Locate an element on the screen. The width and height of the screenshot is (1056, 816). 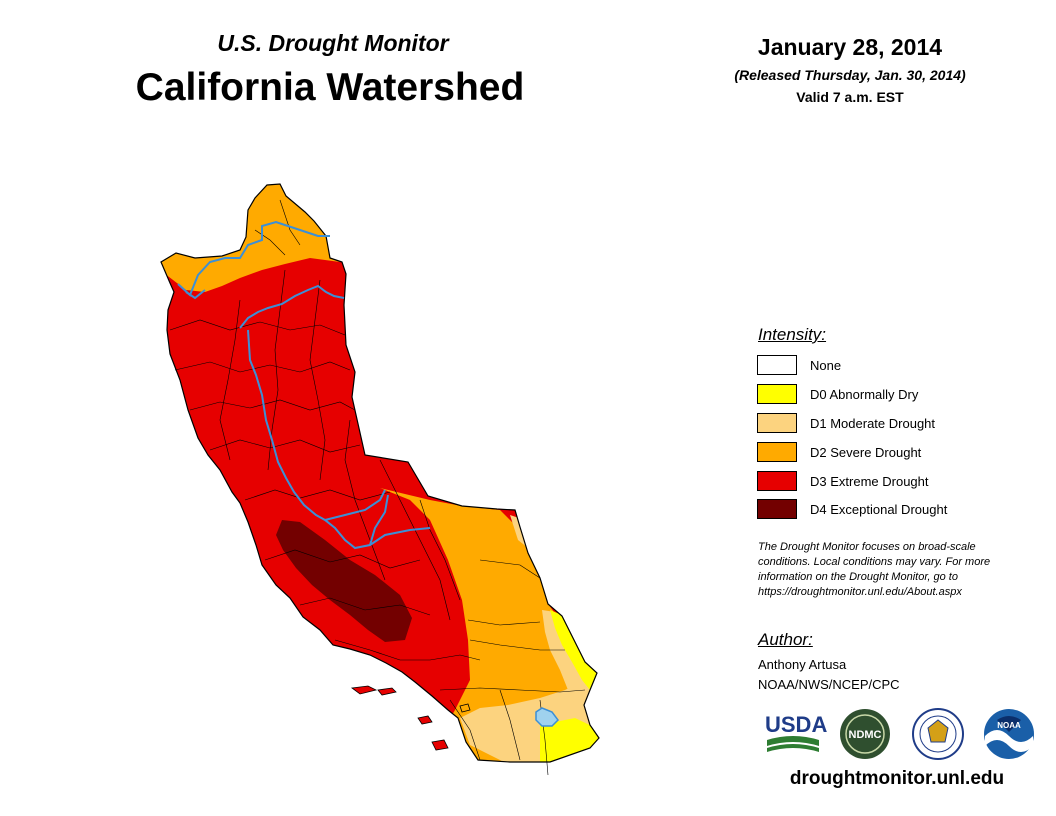
map-date: January 28, 2014 is located at coordinates (850, 47).